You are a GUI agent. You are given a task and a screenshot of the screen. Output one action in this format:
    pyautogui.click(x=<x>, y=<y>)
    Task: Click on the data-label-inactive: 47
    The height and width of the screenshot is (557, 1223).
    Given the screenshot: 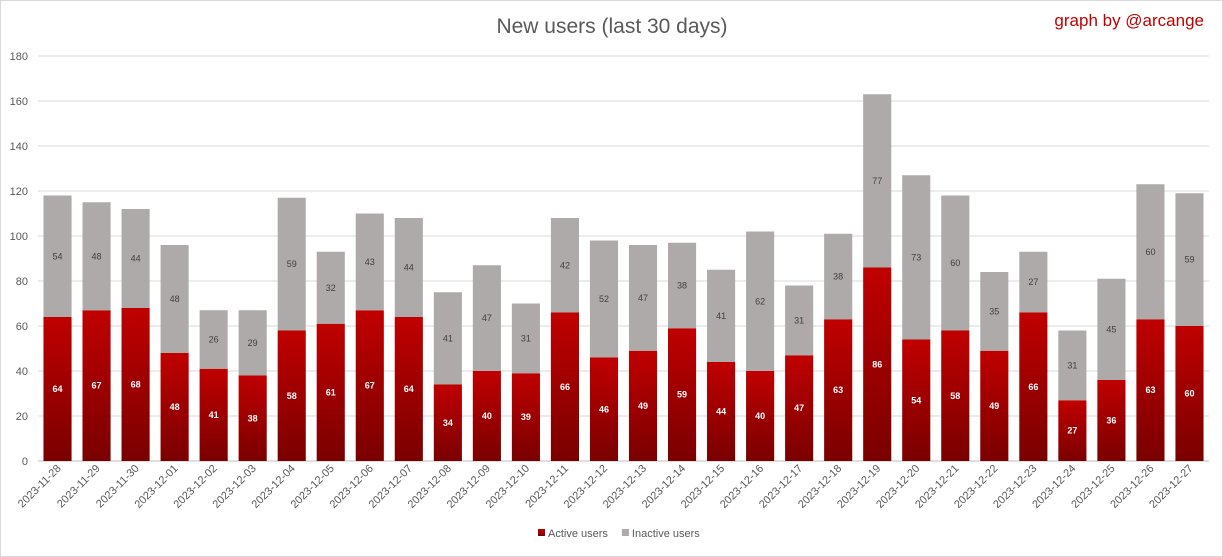 What is the action you would take?
    pyautogui.click(x=487, y=318)
    